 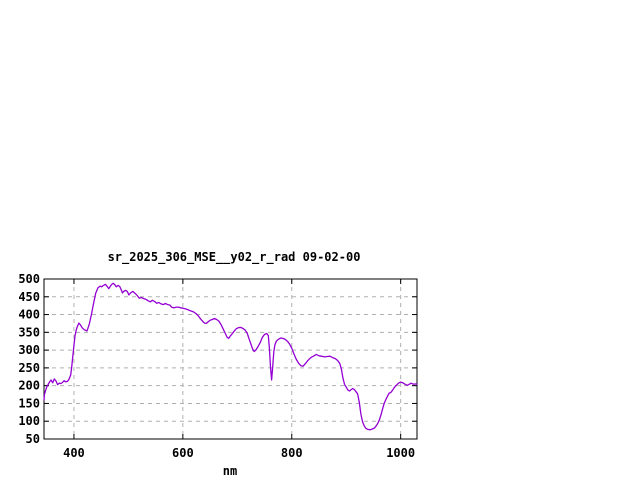 I want to click on x-tick-label: 400, so click(x=74, y=453).